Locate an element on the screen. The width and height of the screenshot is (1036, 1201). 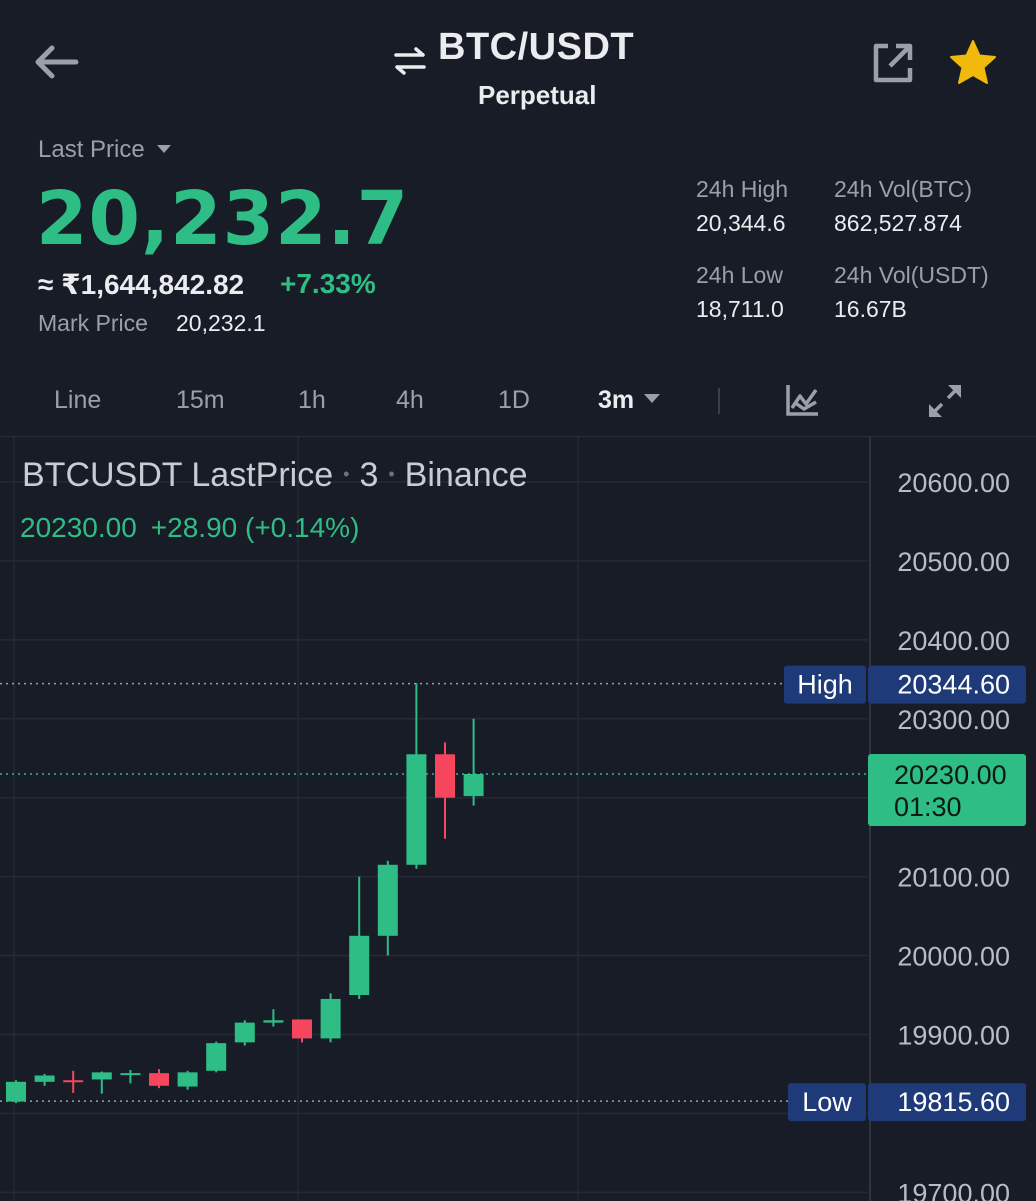
current-price-value: 20230.00 is located at coordinates (950, 775).